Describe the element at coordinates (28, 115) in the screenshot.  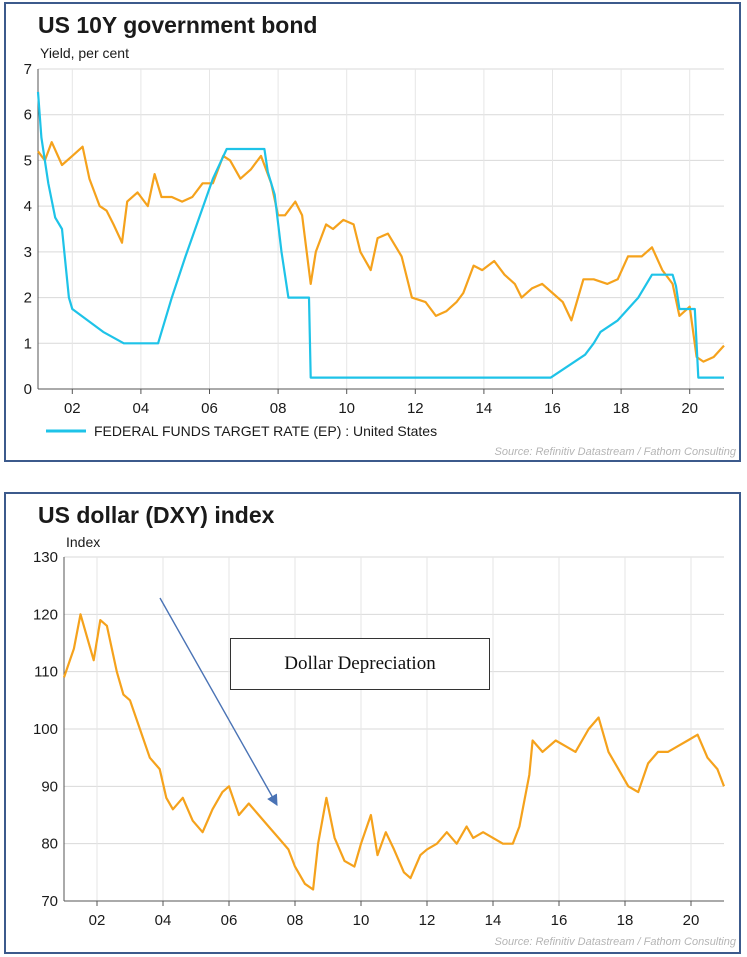
I see `y-tick-label: 6` at that location.